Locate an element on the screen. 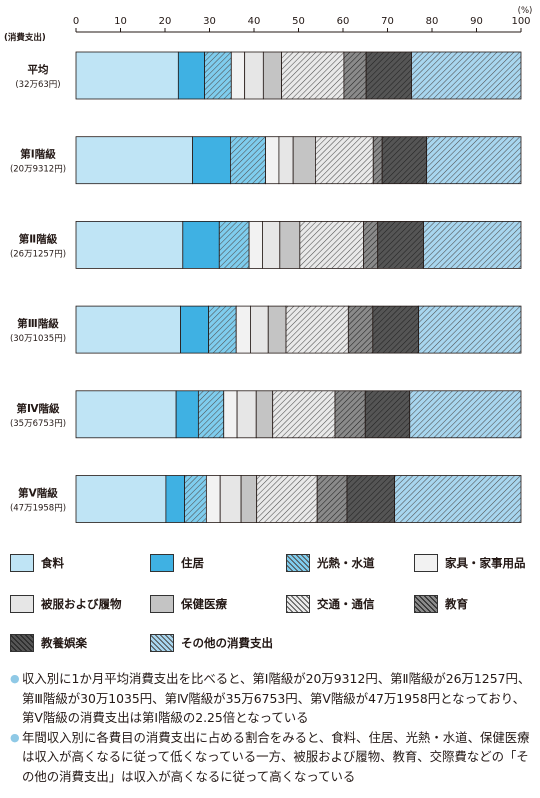 This screenshot has width=540, height=798. x-tick-label: 80 is located at coordinates (432, 21).